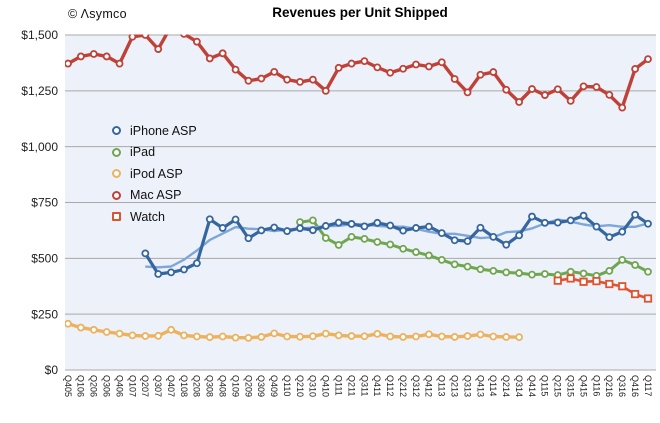  What do you see at coordinates (119, 386) in the screenshot?
I see `svg-text: Q406` at bounding box center [119, 386].